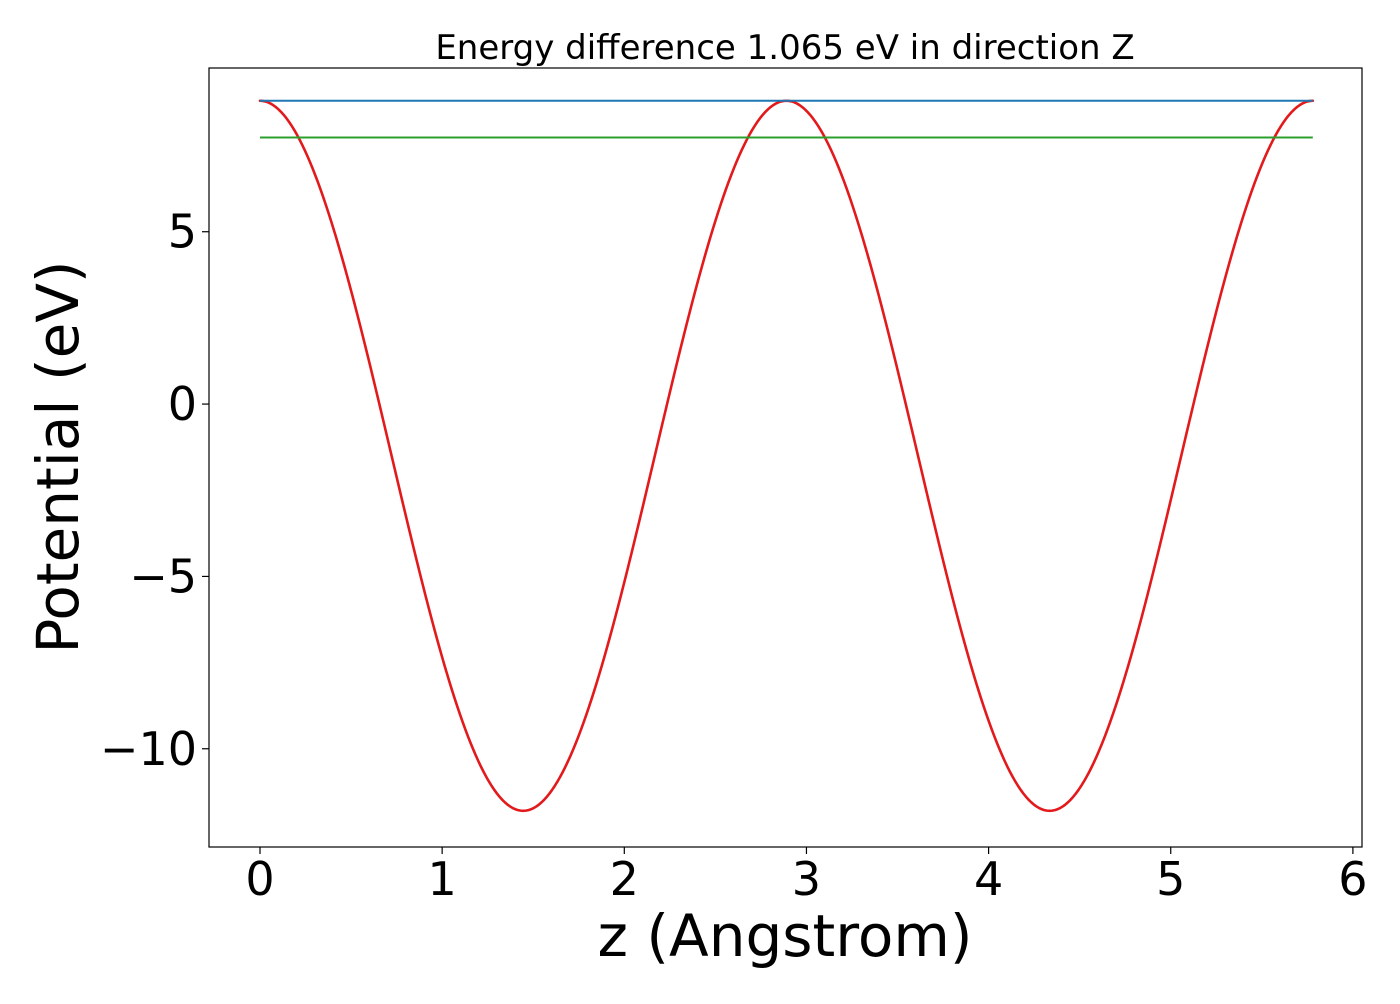  What do you see at coordinates (785, 936) in the screenshot?
I see `x-axis-label: z (Angstrom)` at bounding box center [785, 936].